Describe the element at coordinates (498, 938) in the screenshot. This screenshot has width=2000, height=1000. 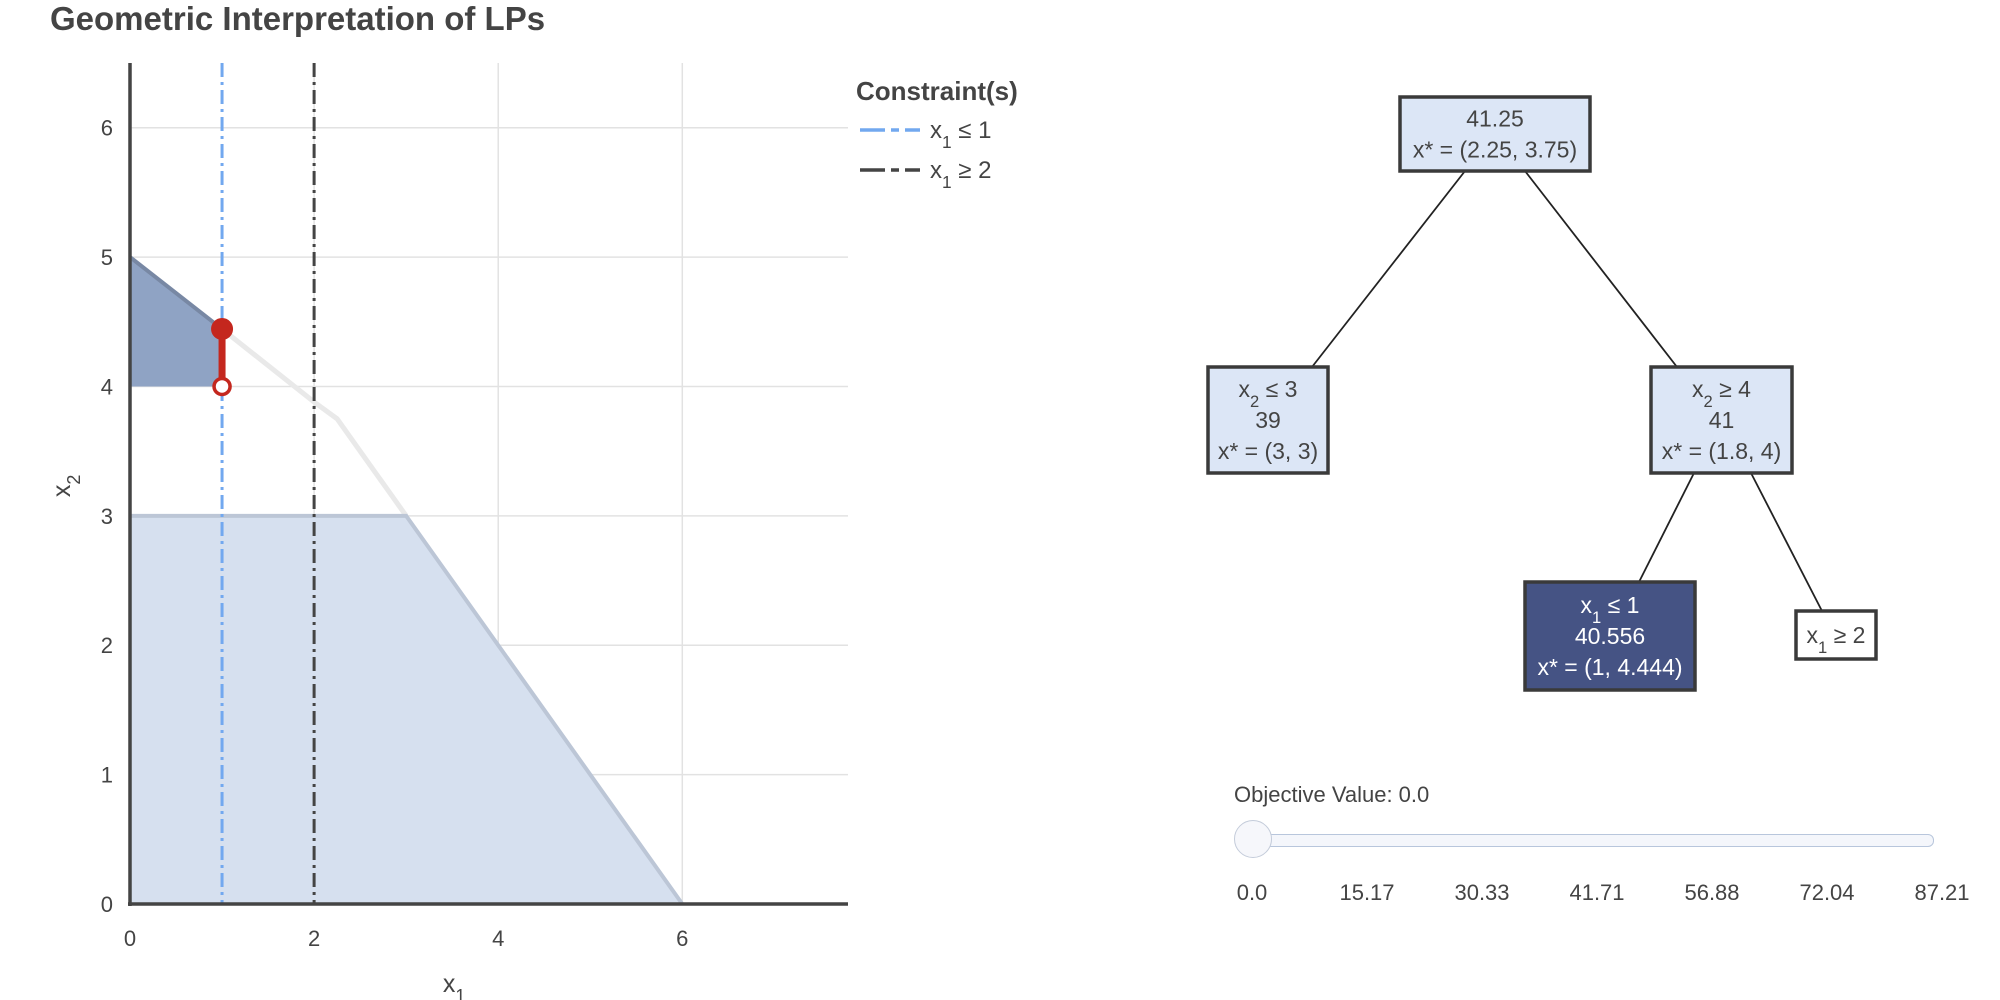
I see `x-tick-label: 4` at that location.